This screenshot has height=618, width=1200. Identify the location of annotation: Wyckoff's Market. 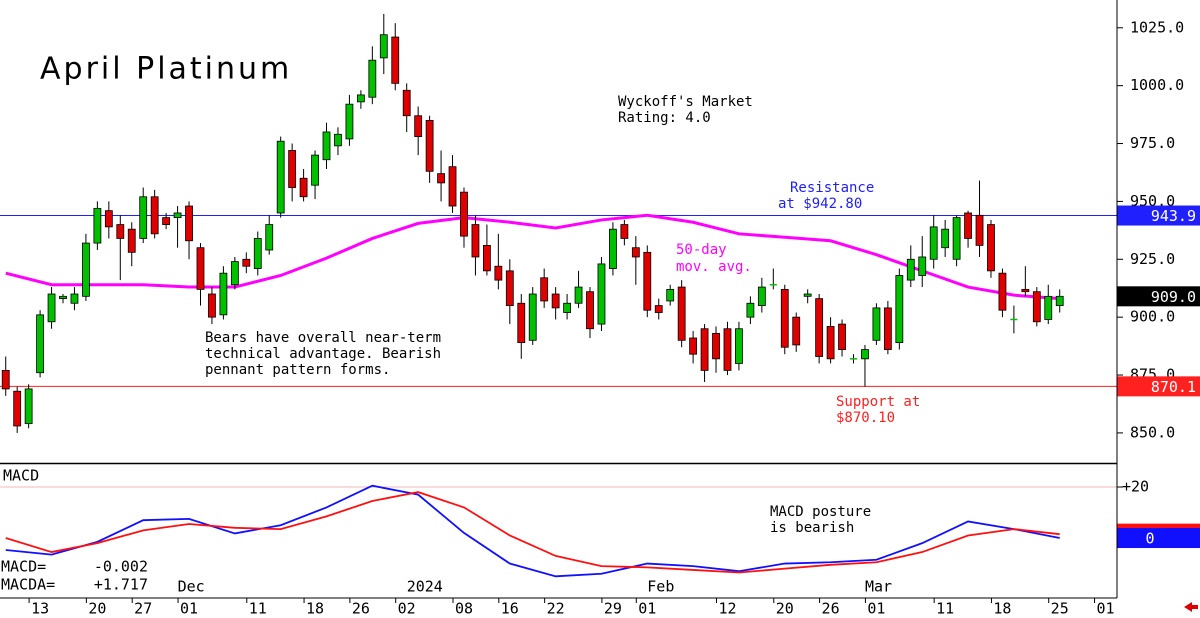
(685, 102).